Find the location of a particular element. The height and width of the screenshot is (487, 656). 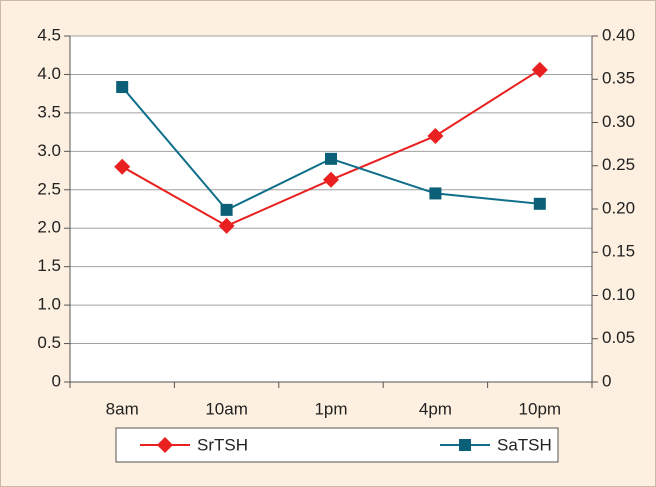

y-tick-label: 2.0 is located at coordinates (49, 227).